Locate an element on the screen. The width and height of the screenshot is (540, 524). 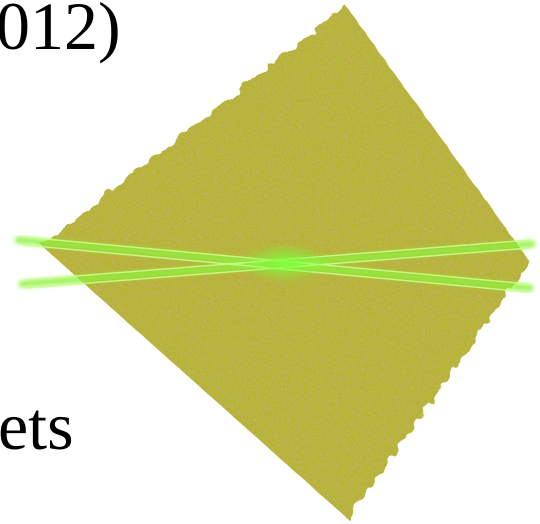
streaks is located at coordinates (275, 264).